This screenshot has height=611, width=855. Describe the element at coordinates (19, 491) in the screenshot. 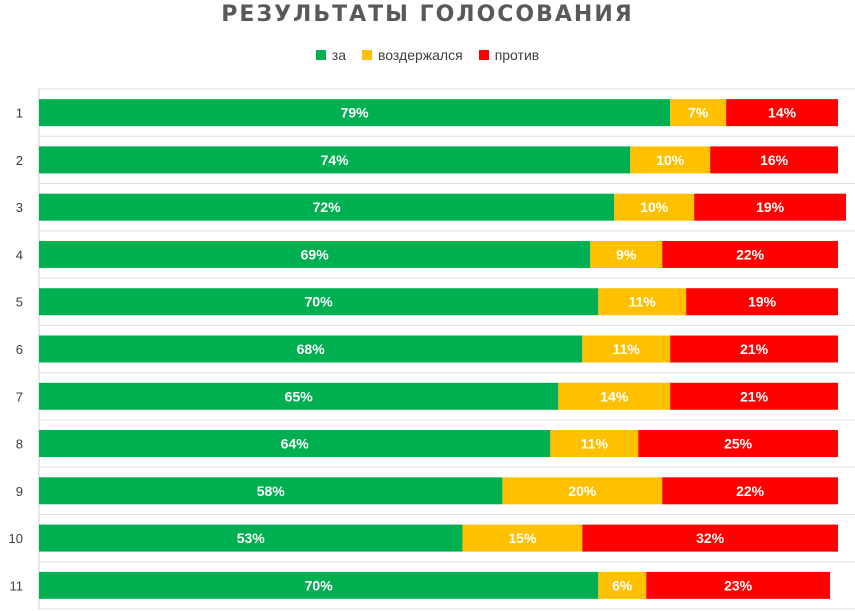

I see `category-label: 9` at that location.